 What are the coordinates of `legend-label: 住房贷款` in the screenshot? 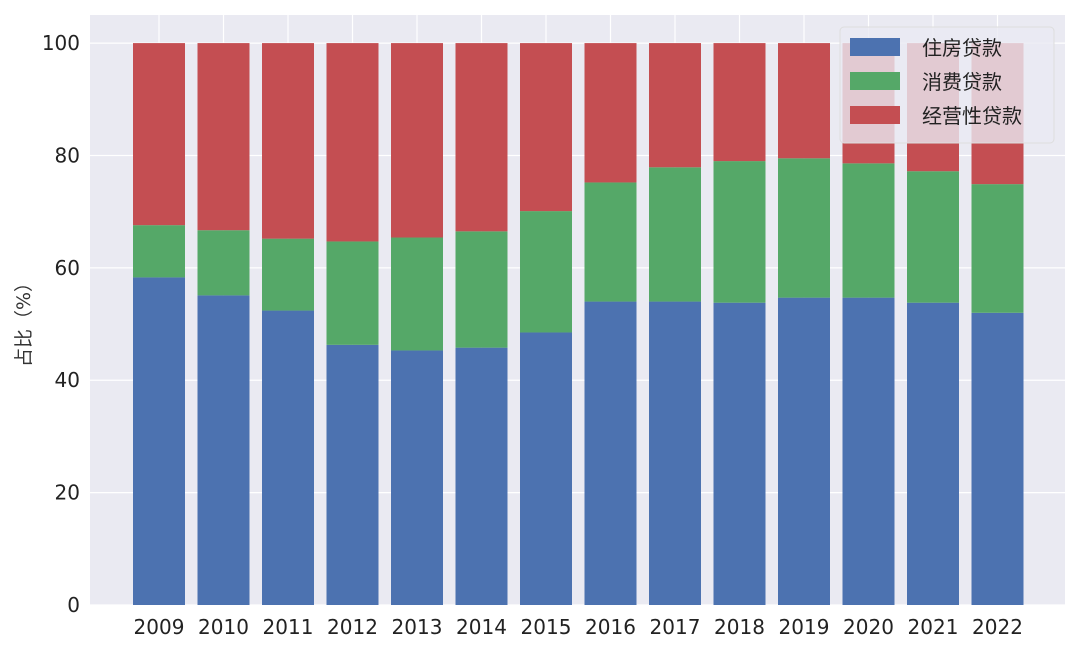 It's located at (962, 48).